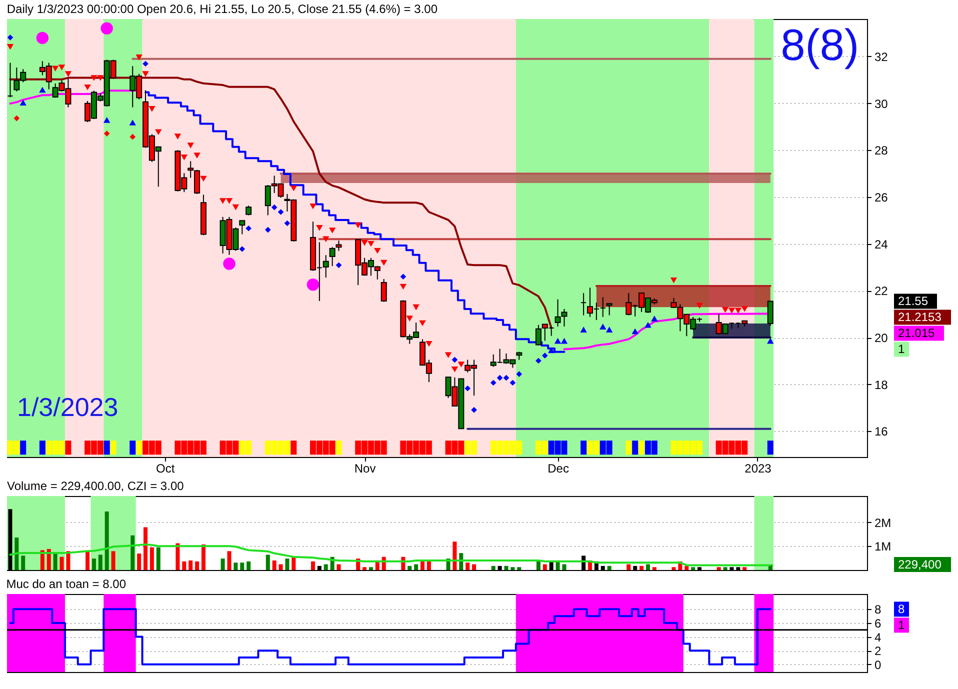 Image resolution: width=958 pixels, height=689 pixels. I want to click on text: 8, so click(901, 609).